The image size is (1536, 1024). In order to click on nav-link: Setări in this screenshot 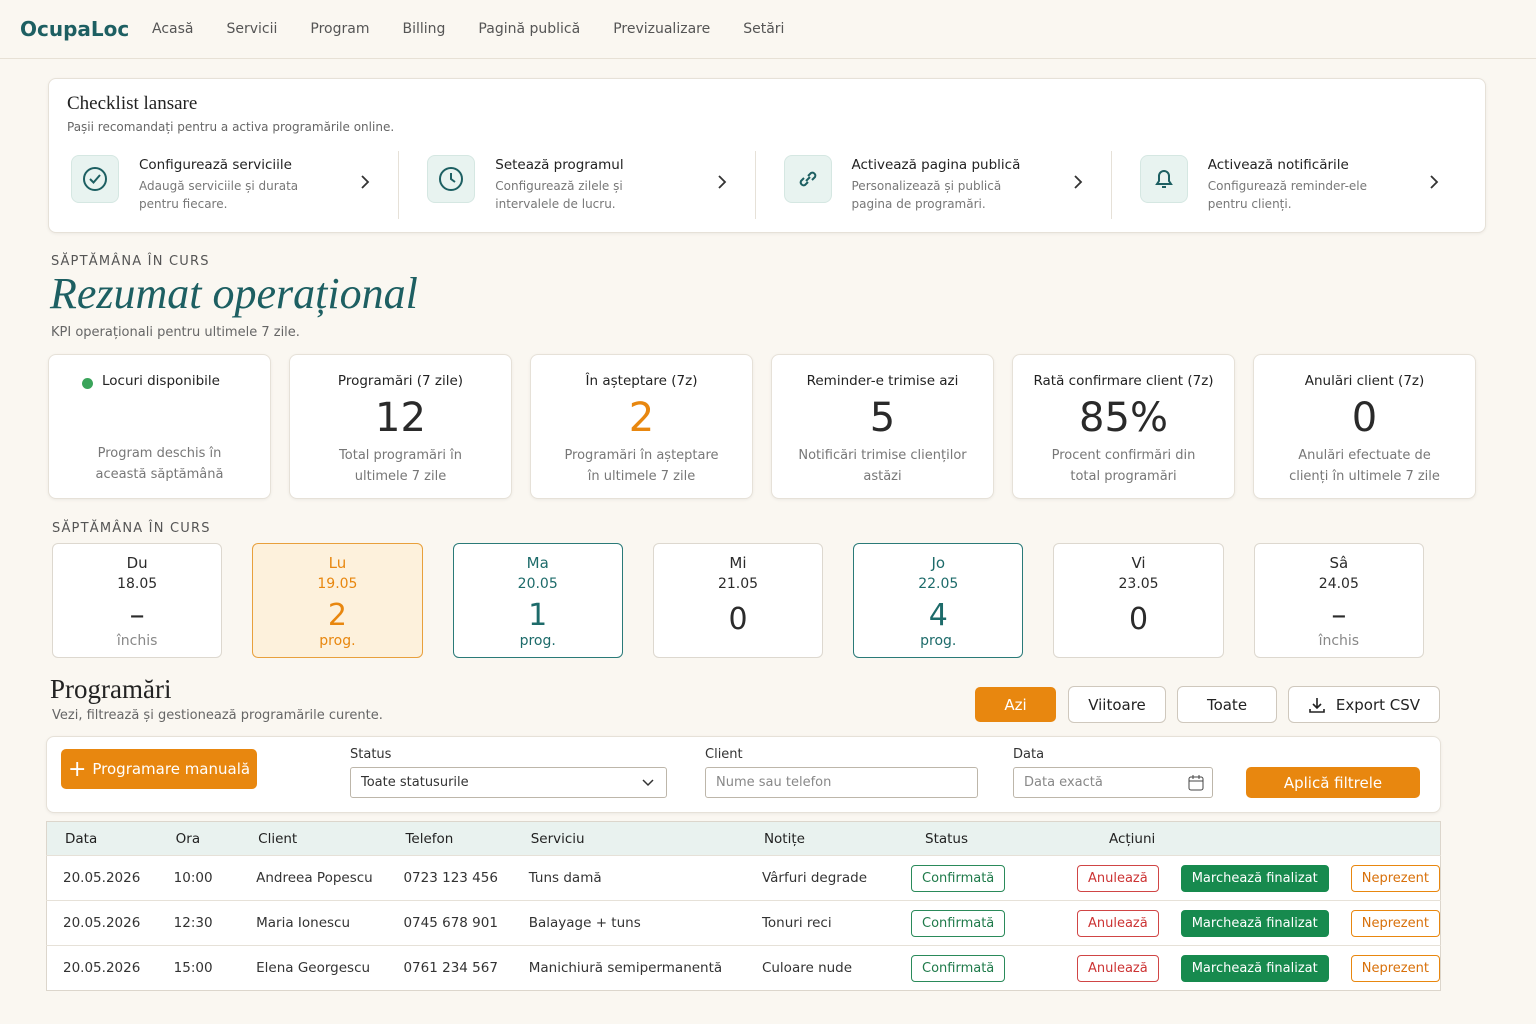, I will do `click(764, 29)`.